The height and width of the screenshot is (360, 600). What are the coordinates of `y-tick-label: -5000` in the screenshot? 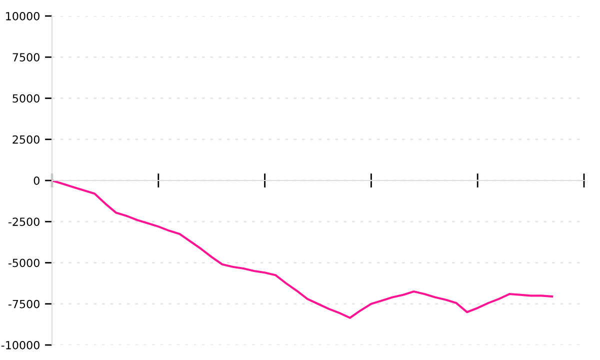 It's located at (24, 263).